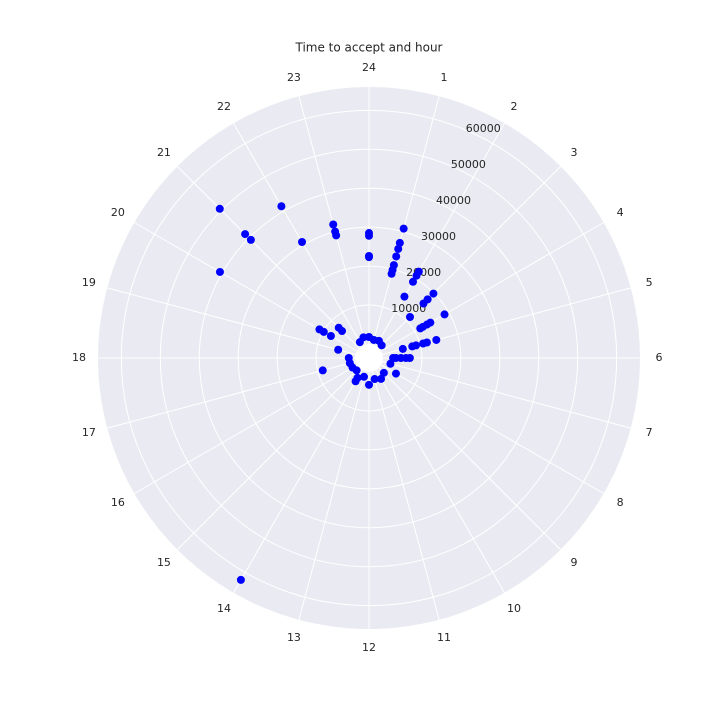 This screenshot has height=724, width=720. What do you see at coordinates (468, 164) in the screenshot?
I see `radial-tick-label: 50000` at bounding box center [468, 164].